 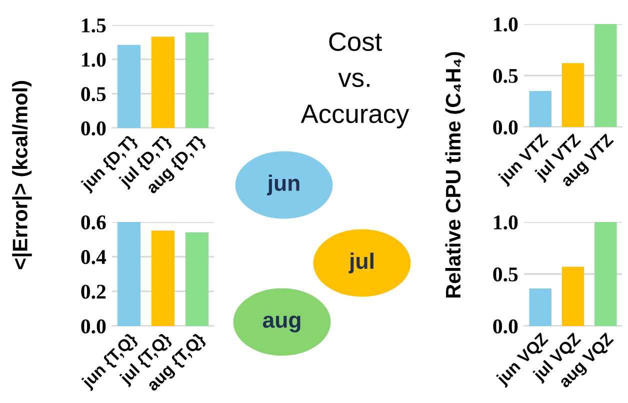 What do you see at coordinates (281, 324) in the screenshot?
I see `text: aug` at bounding box center [281, 324].